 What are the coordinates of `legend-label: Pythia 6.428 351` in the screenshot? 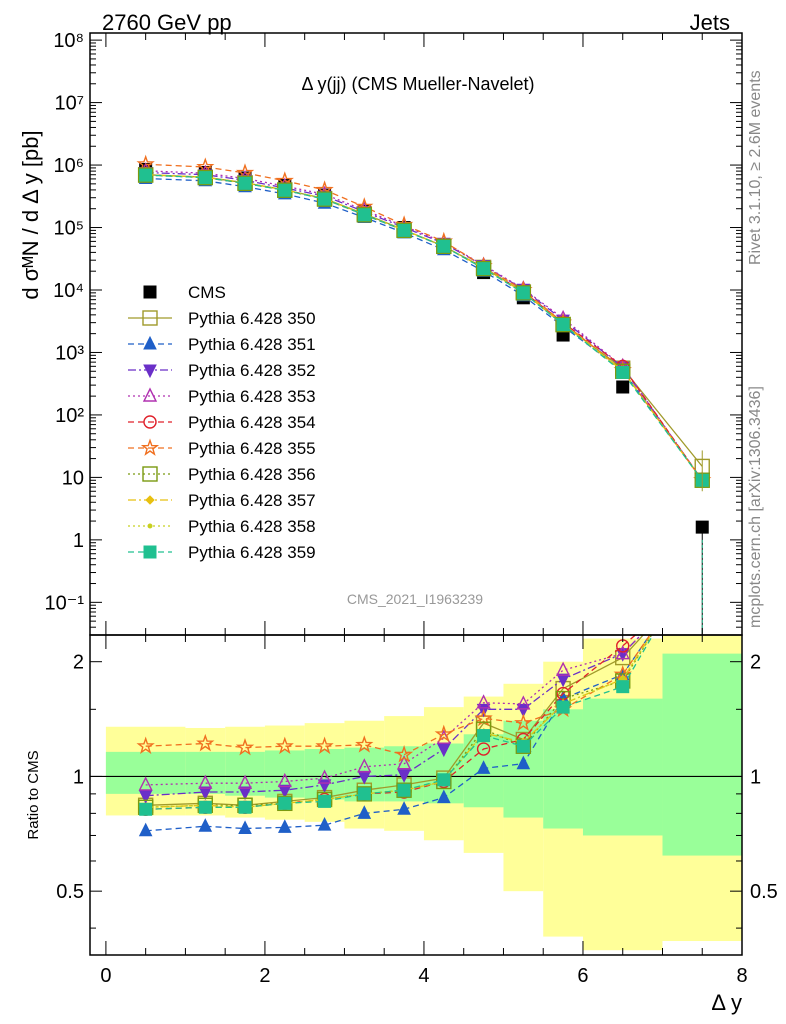 It's located at (252, 344).